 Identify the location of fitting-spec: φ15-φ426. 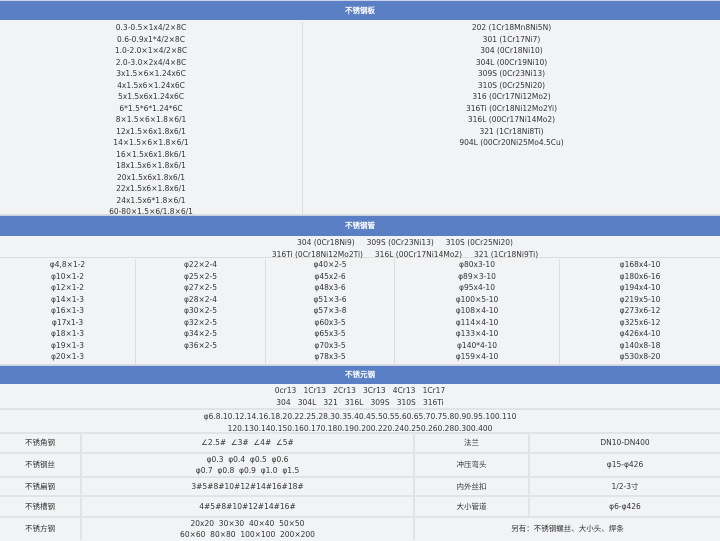
(625, 465).